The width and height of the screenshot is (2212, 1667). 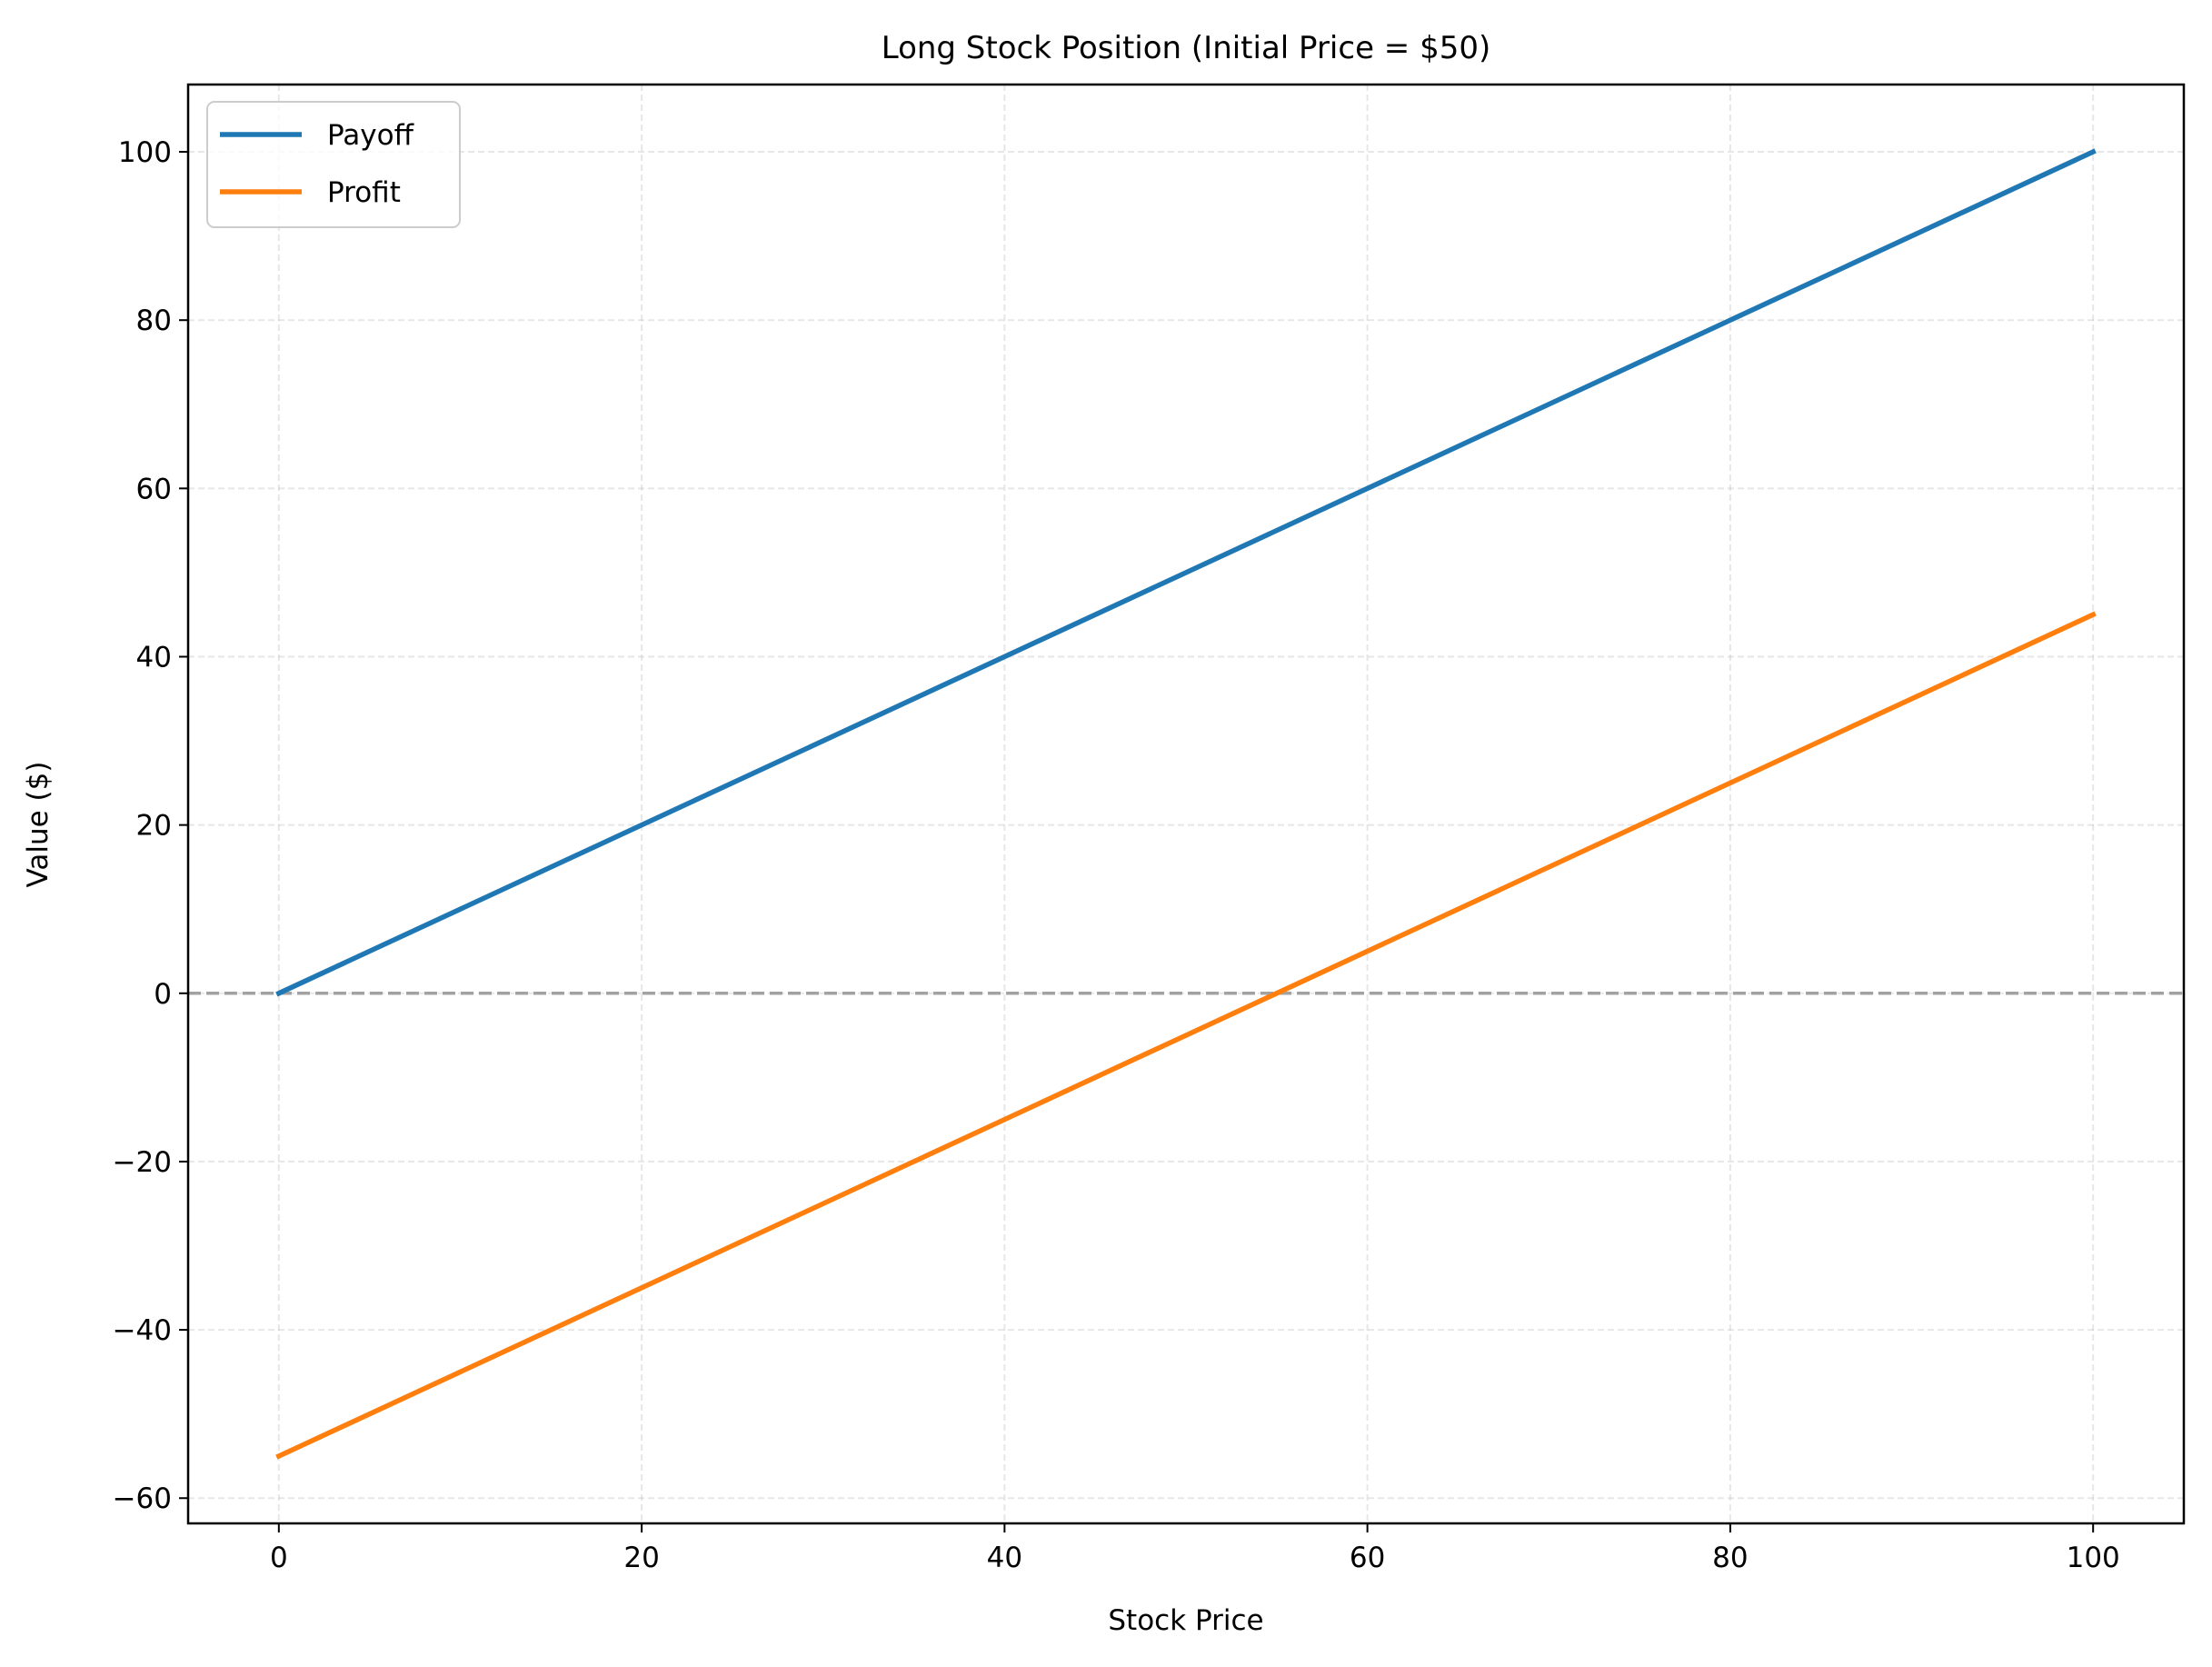 I want to click on y-tick-label: 0, so click(x=163, y=994).